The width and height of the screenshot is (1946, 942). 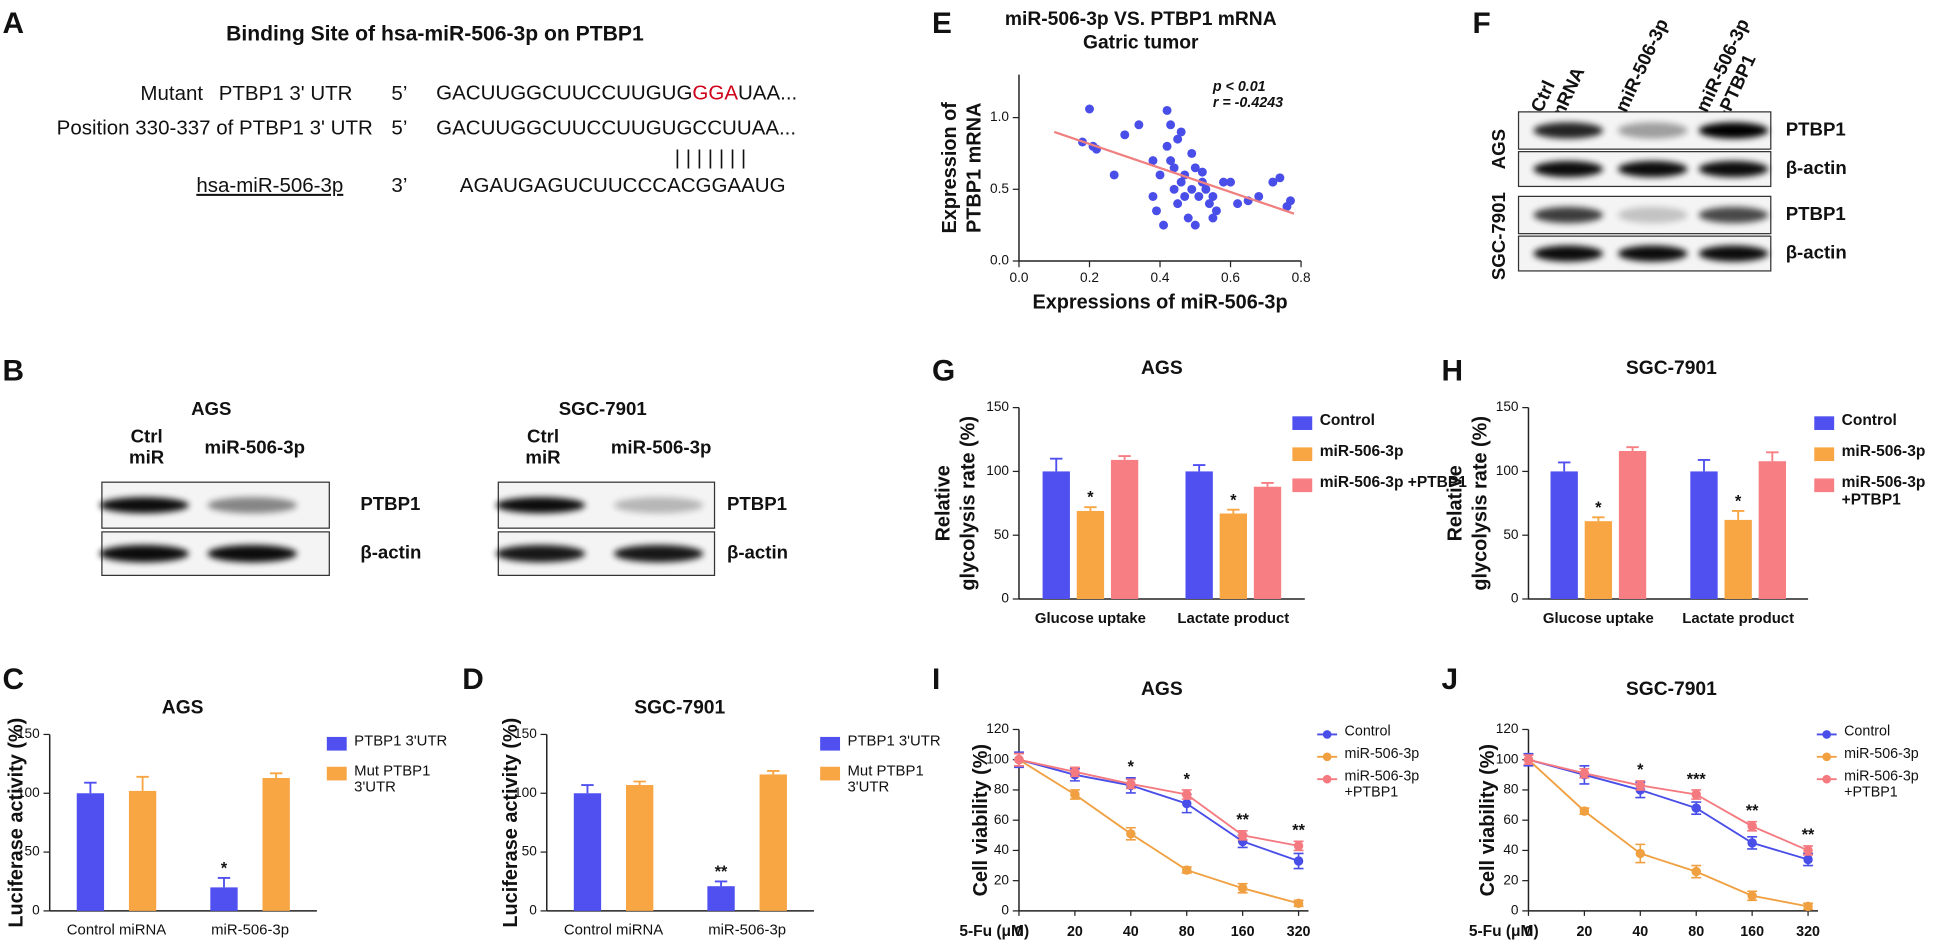 I want to click on blot-title: SGC-7901, so click(x=603, y=408).